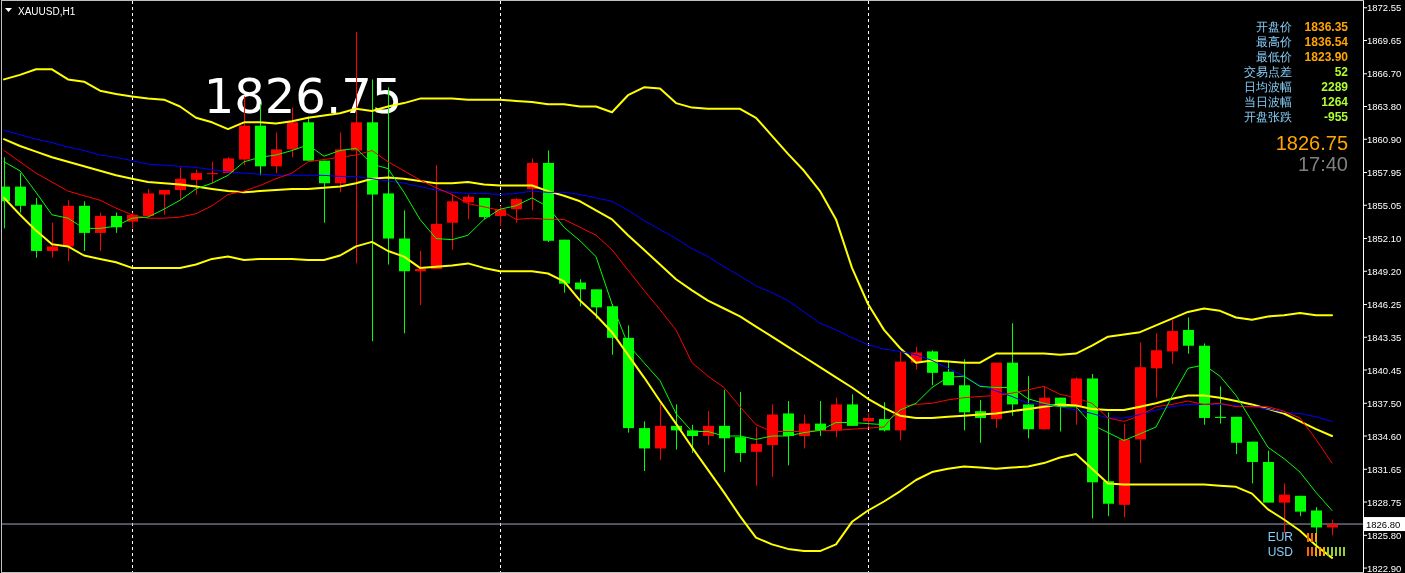  What do you see at coordinates (1384, 370) in the screenshot?
I see `y-tick-label: 1840.45` at bounding box center [1384, 370].